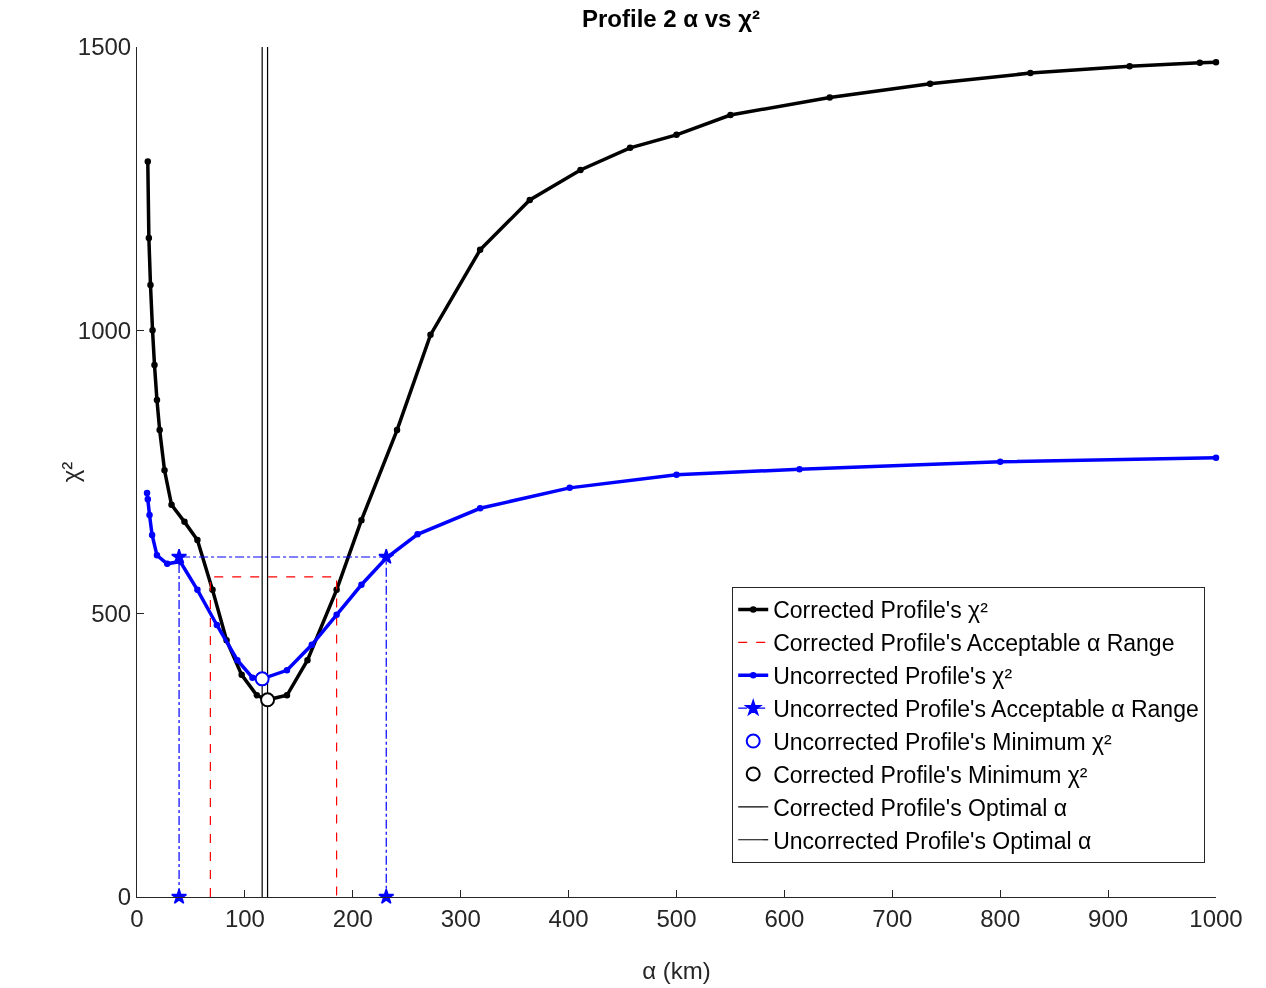 Image resolution: width=1266 pixels, height=988 pixels. I want to click on x-tick-label: 500, so click(676, 918).